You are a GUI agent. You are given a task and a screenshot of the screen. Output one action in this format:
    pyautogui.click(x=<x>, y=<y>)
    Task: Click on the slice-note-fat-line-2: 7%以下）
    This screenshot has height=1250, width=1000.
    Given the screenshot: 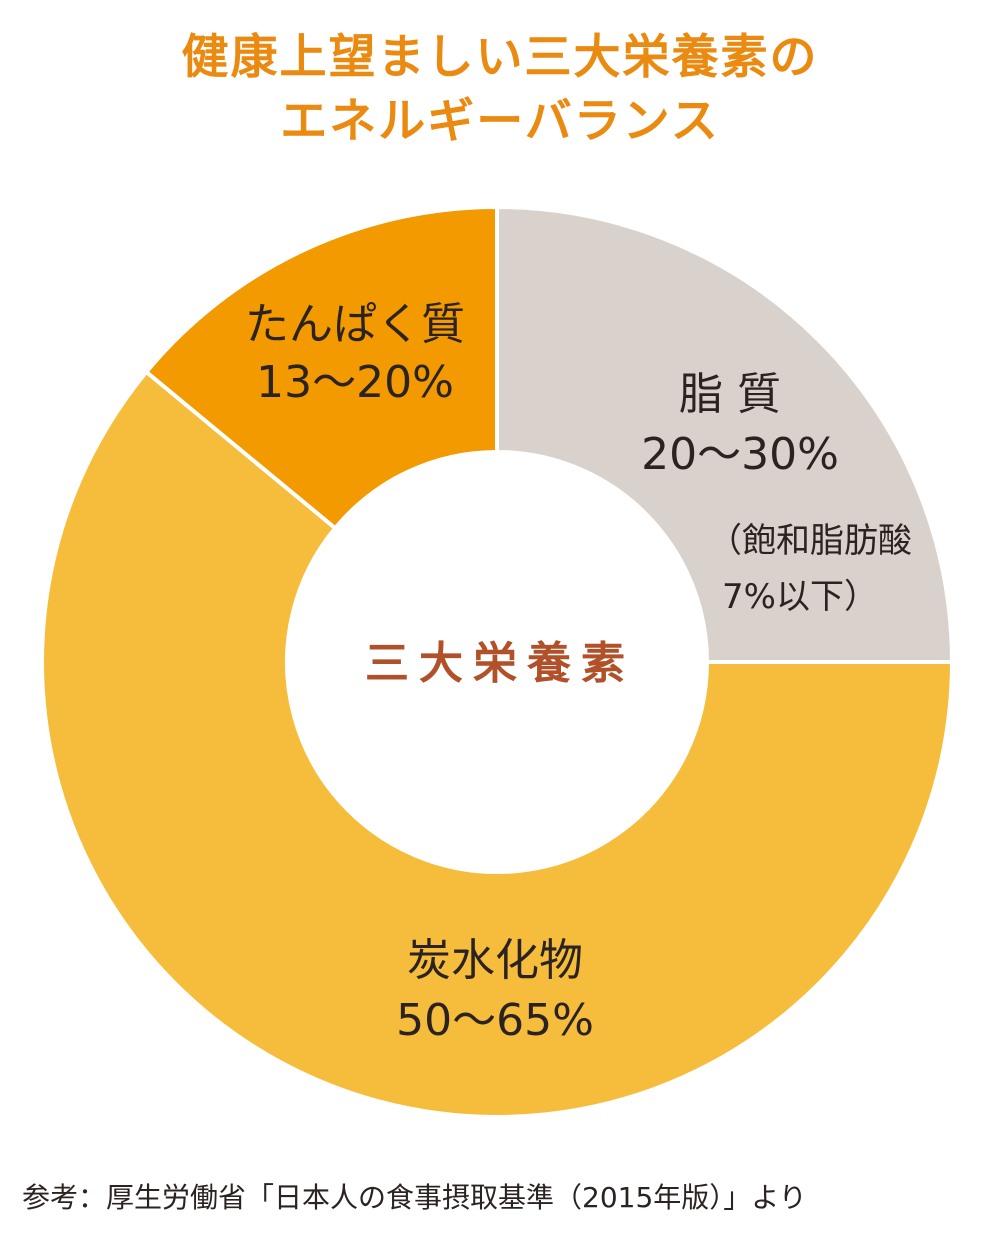 What is the action you would take?
    pyautogui.click(x=800, y=597)
    